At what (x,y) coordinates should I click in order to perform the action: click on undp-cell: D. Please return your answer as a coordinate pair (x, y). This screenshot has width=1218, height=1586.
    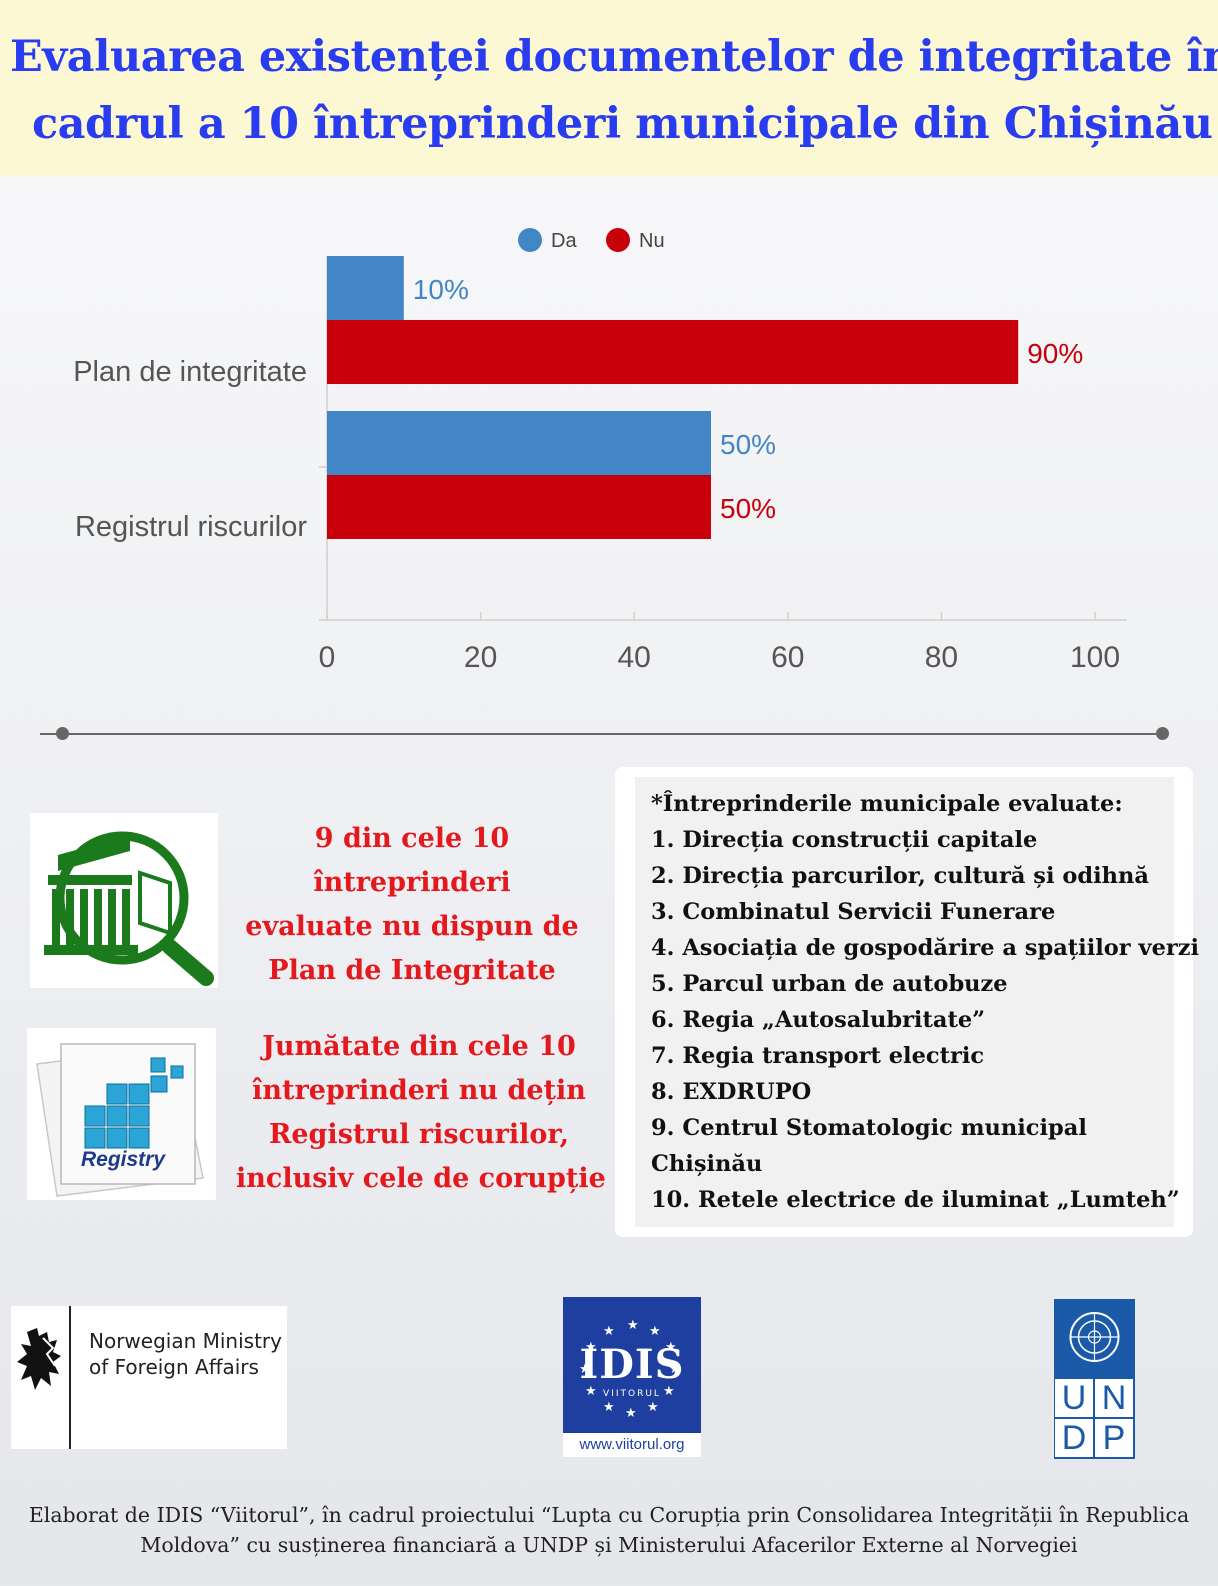
    Looking at the image, I should click on (1074, 1438).